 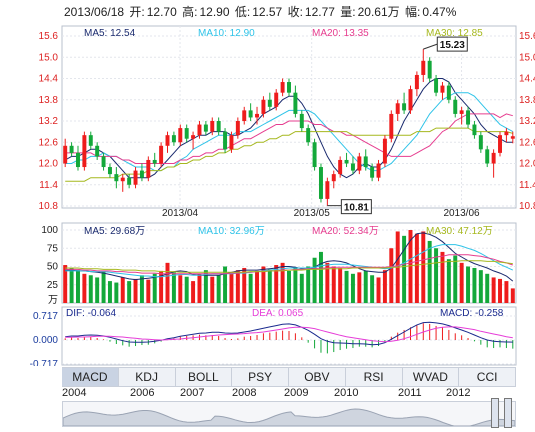 What do you see at coordinates (289, 394) in the screenshot?
I see `timeline-years: 2004 2006 2007 2008 2009 2010 2011 2012` at bounding box center [289, 394].